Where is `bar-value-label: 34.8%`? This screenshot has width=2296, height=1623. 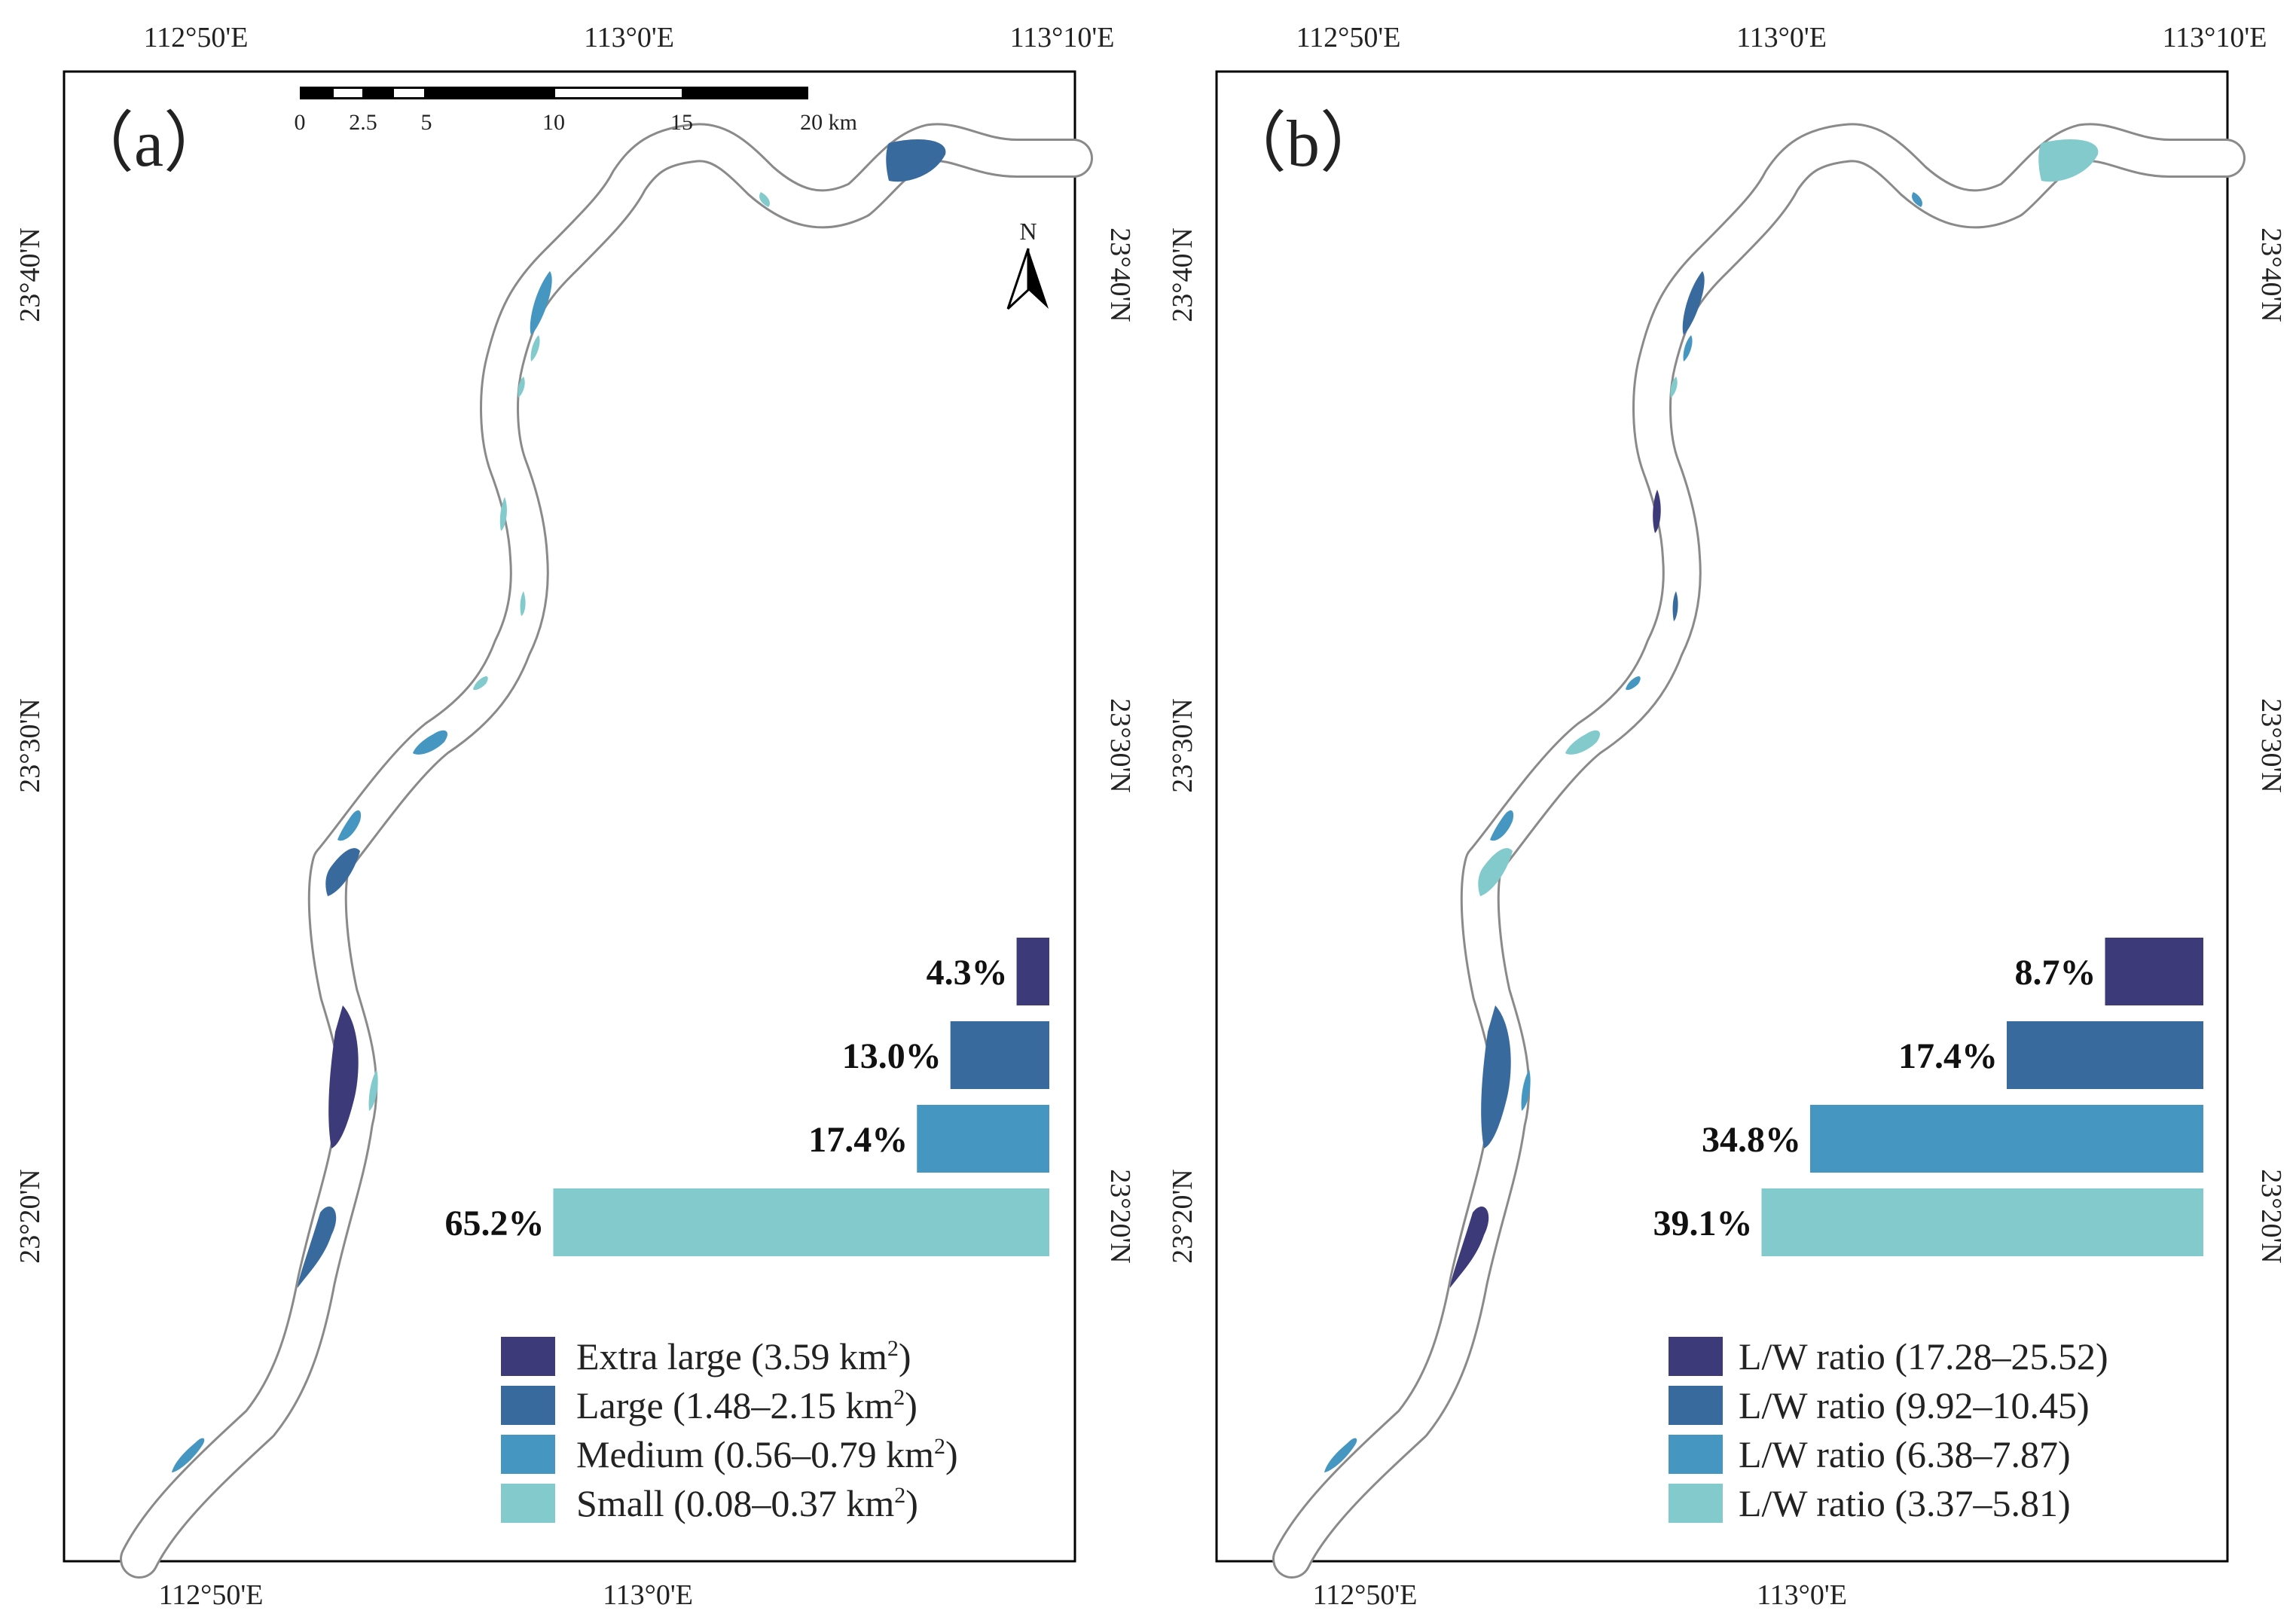
bar-value-label: 34.8% is located at coordinates (1751, 1140).